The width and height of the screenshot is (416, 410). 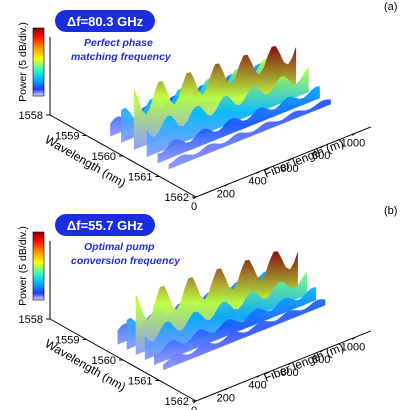 I want to click on delta-f-badge: Δf=55.7 GHz, so click(x=105, y=225).